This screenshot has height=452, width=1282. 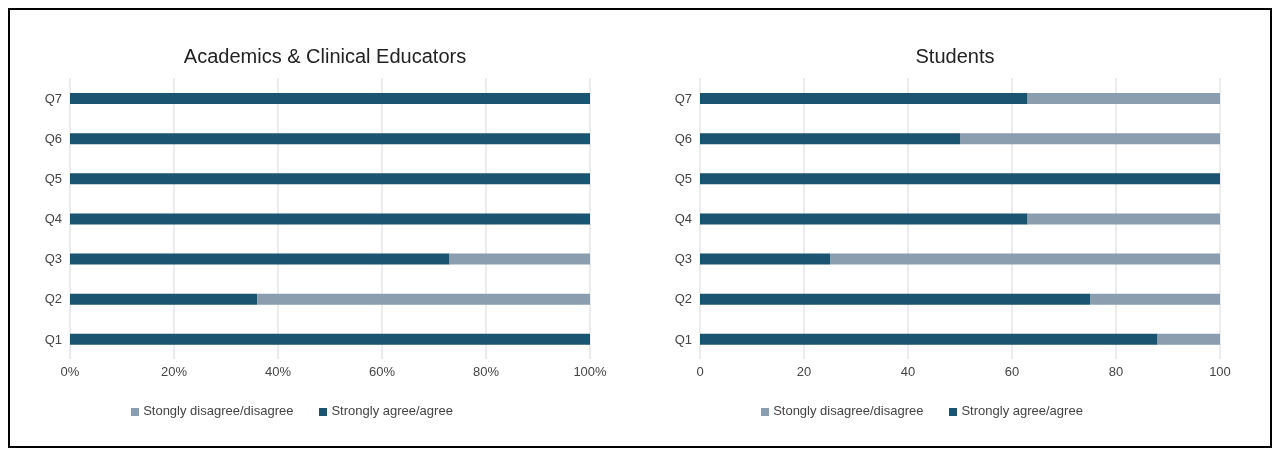 I want to click on x-tick-label: 20%, so click(x=174, y=372).